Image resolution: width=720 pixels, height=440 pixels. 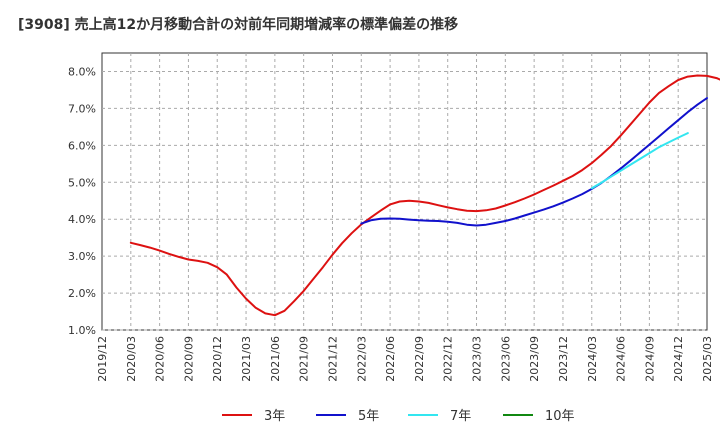 What do you see at coordinates (160, 359) in the screenshot?
I see `x-tick-label: 2020/06` at bounding box center [160, 359].